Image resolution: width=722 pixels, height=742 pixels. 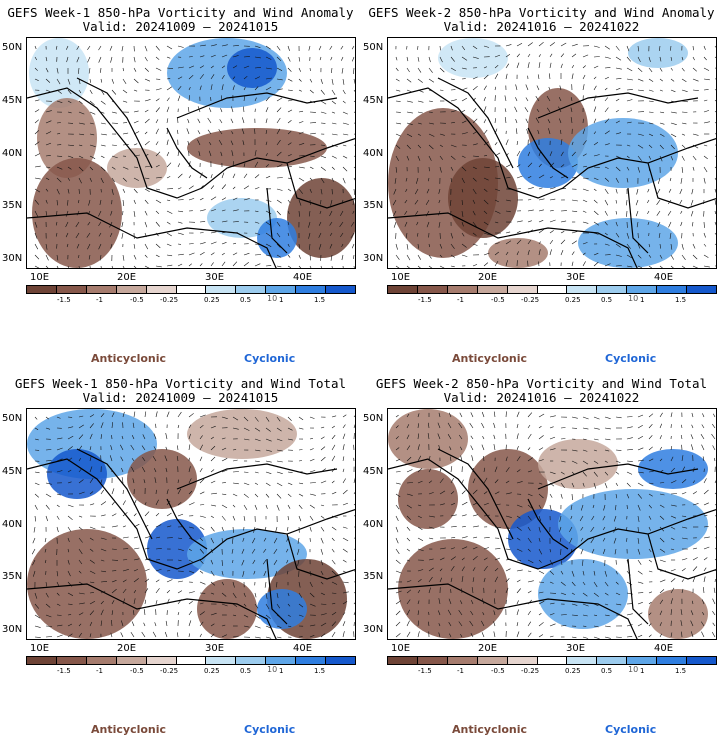 What do you see at coordinates (12, 47) in the screenshot?
I see `lat-label: 50N` at bounding box center [12, 47].